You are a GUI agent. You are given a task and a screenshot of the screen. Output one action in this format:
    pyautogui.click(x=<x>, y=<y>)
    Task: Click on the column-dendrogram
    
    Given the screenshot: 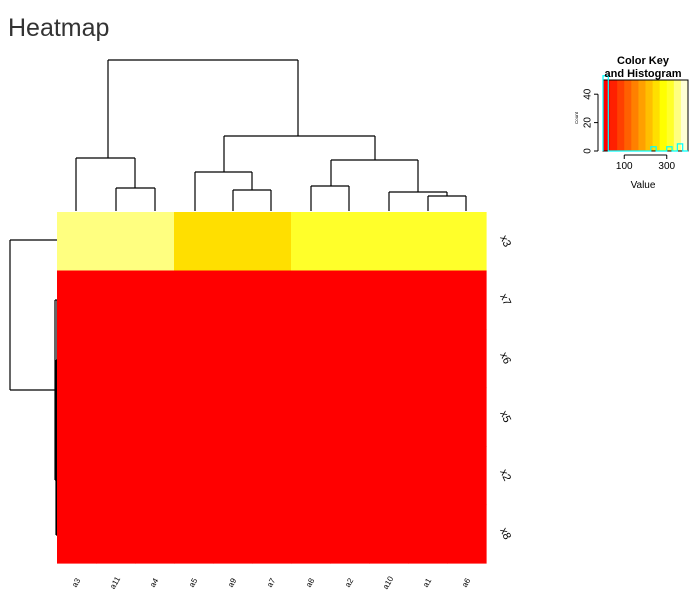 What is the action you would take?
    pyautogui.click(x=271, y=135)
    